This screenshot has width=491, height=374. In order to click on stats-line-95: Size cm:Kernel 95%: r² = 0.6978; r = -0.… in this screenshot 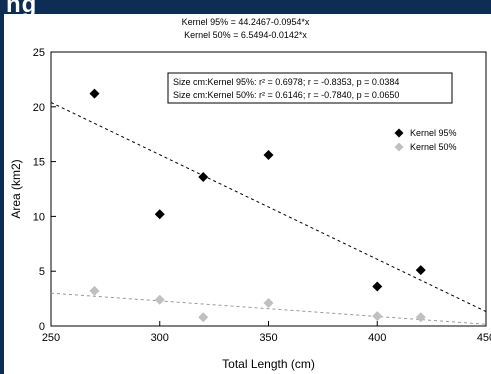, I will do `click(286, 82)`.